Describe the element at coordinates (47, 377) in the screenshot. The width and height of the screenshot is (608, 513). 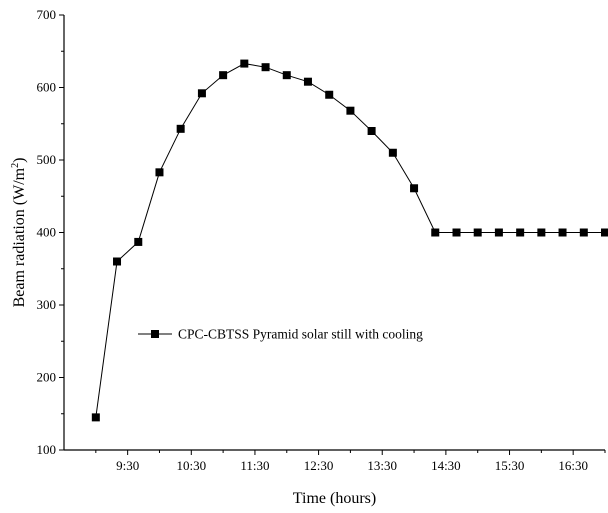
I see `y-tick-label: 200` at that location.